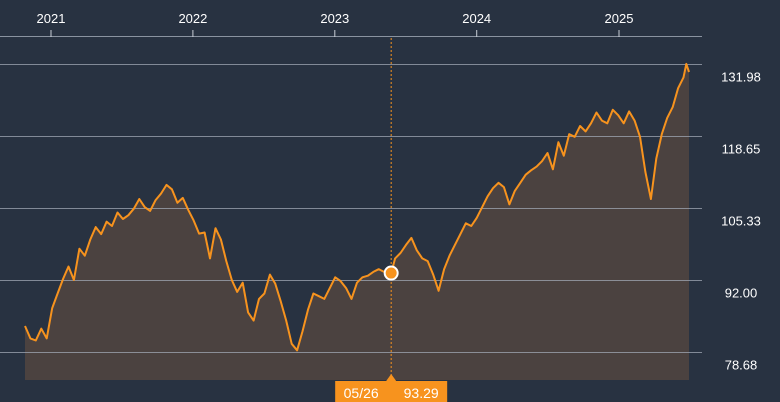 This screenshot has width=780, height=402. Describe the element at coordinates (361, 393) in the screenshot. I see `crosshair-date-label: 05/26` at that location.